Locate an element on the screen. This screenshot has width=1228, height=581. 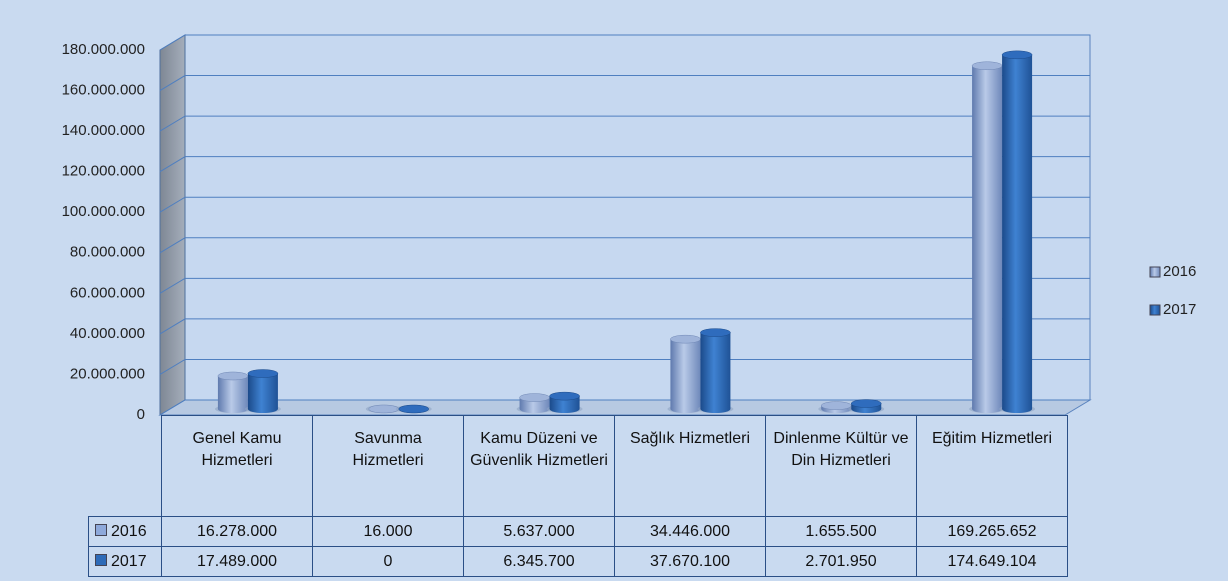
value-label: 34.446.000 is located at coordinates (690, 531).